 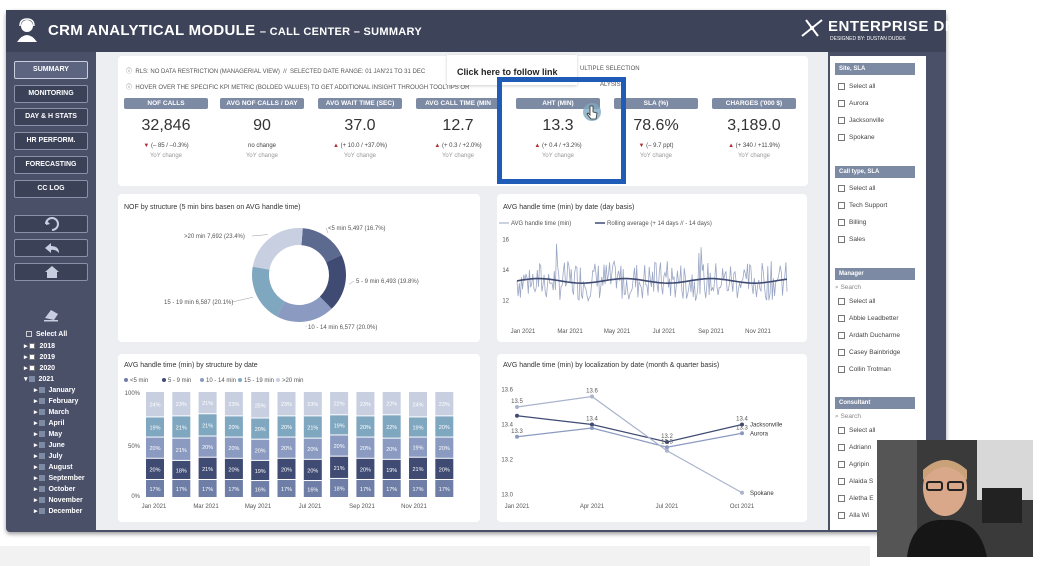 What do you see at coordinates (853, 103) in the screenshot?
I see `site-item: Aurora` at bounding box center [853, 103].